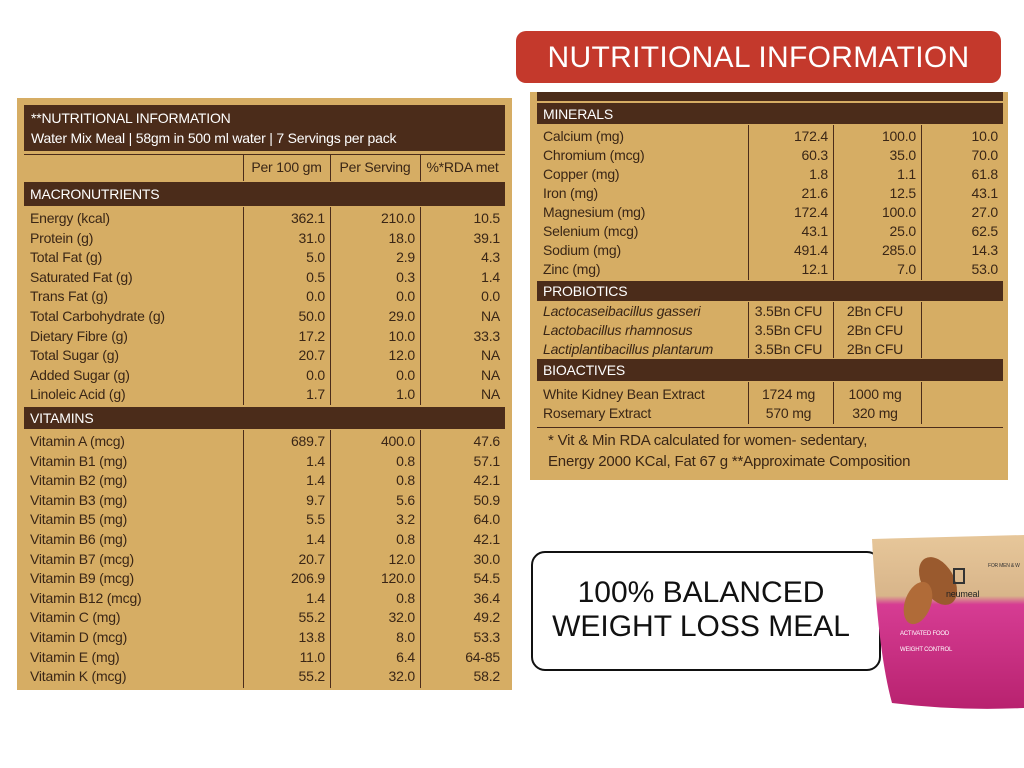 This screenshot has height=768, width=1024. What do you see at coordinates (482, 656) in the screenshot?
I see `cell: 64-85` at bounding box center [482, 656].